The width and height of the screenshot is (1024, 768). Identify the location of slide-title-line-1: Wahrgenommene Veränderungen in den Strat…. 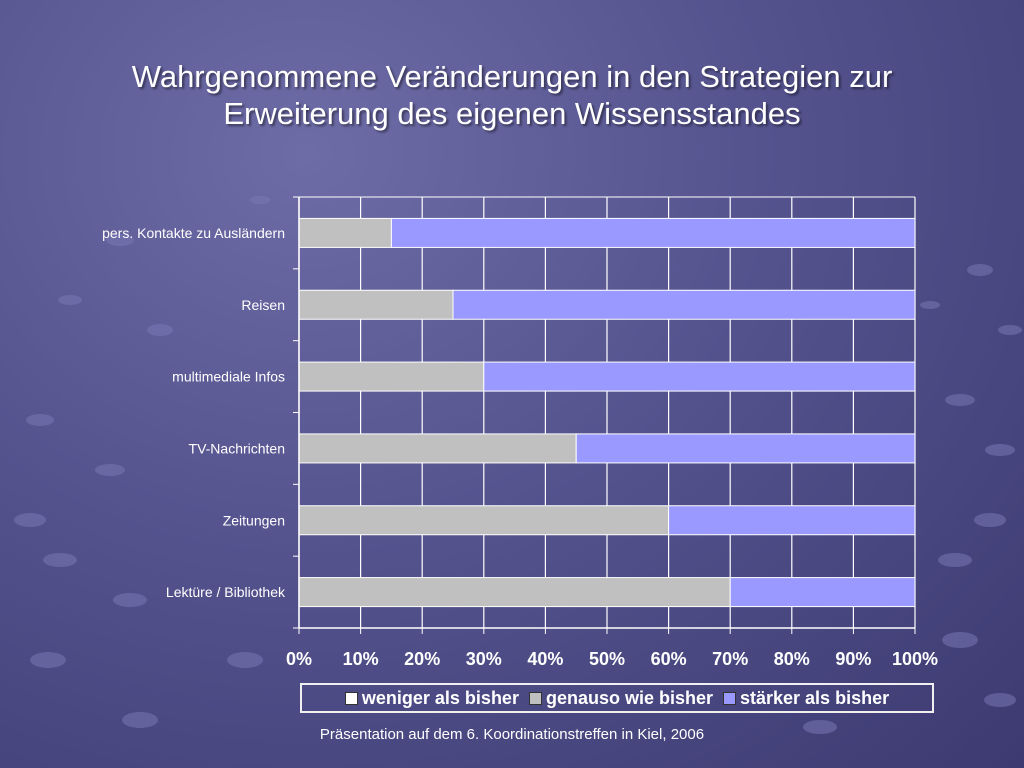
(512, 76).